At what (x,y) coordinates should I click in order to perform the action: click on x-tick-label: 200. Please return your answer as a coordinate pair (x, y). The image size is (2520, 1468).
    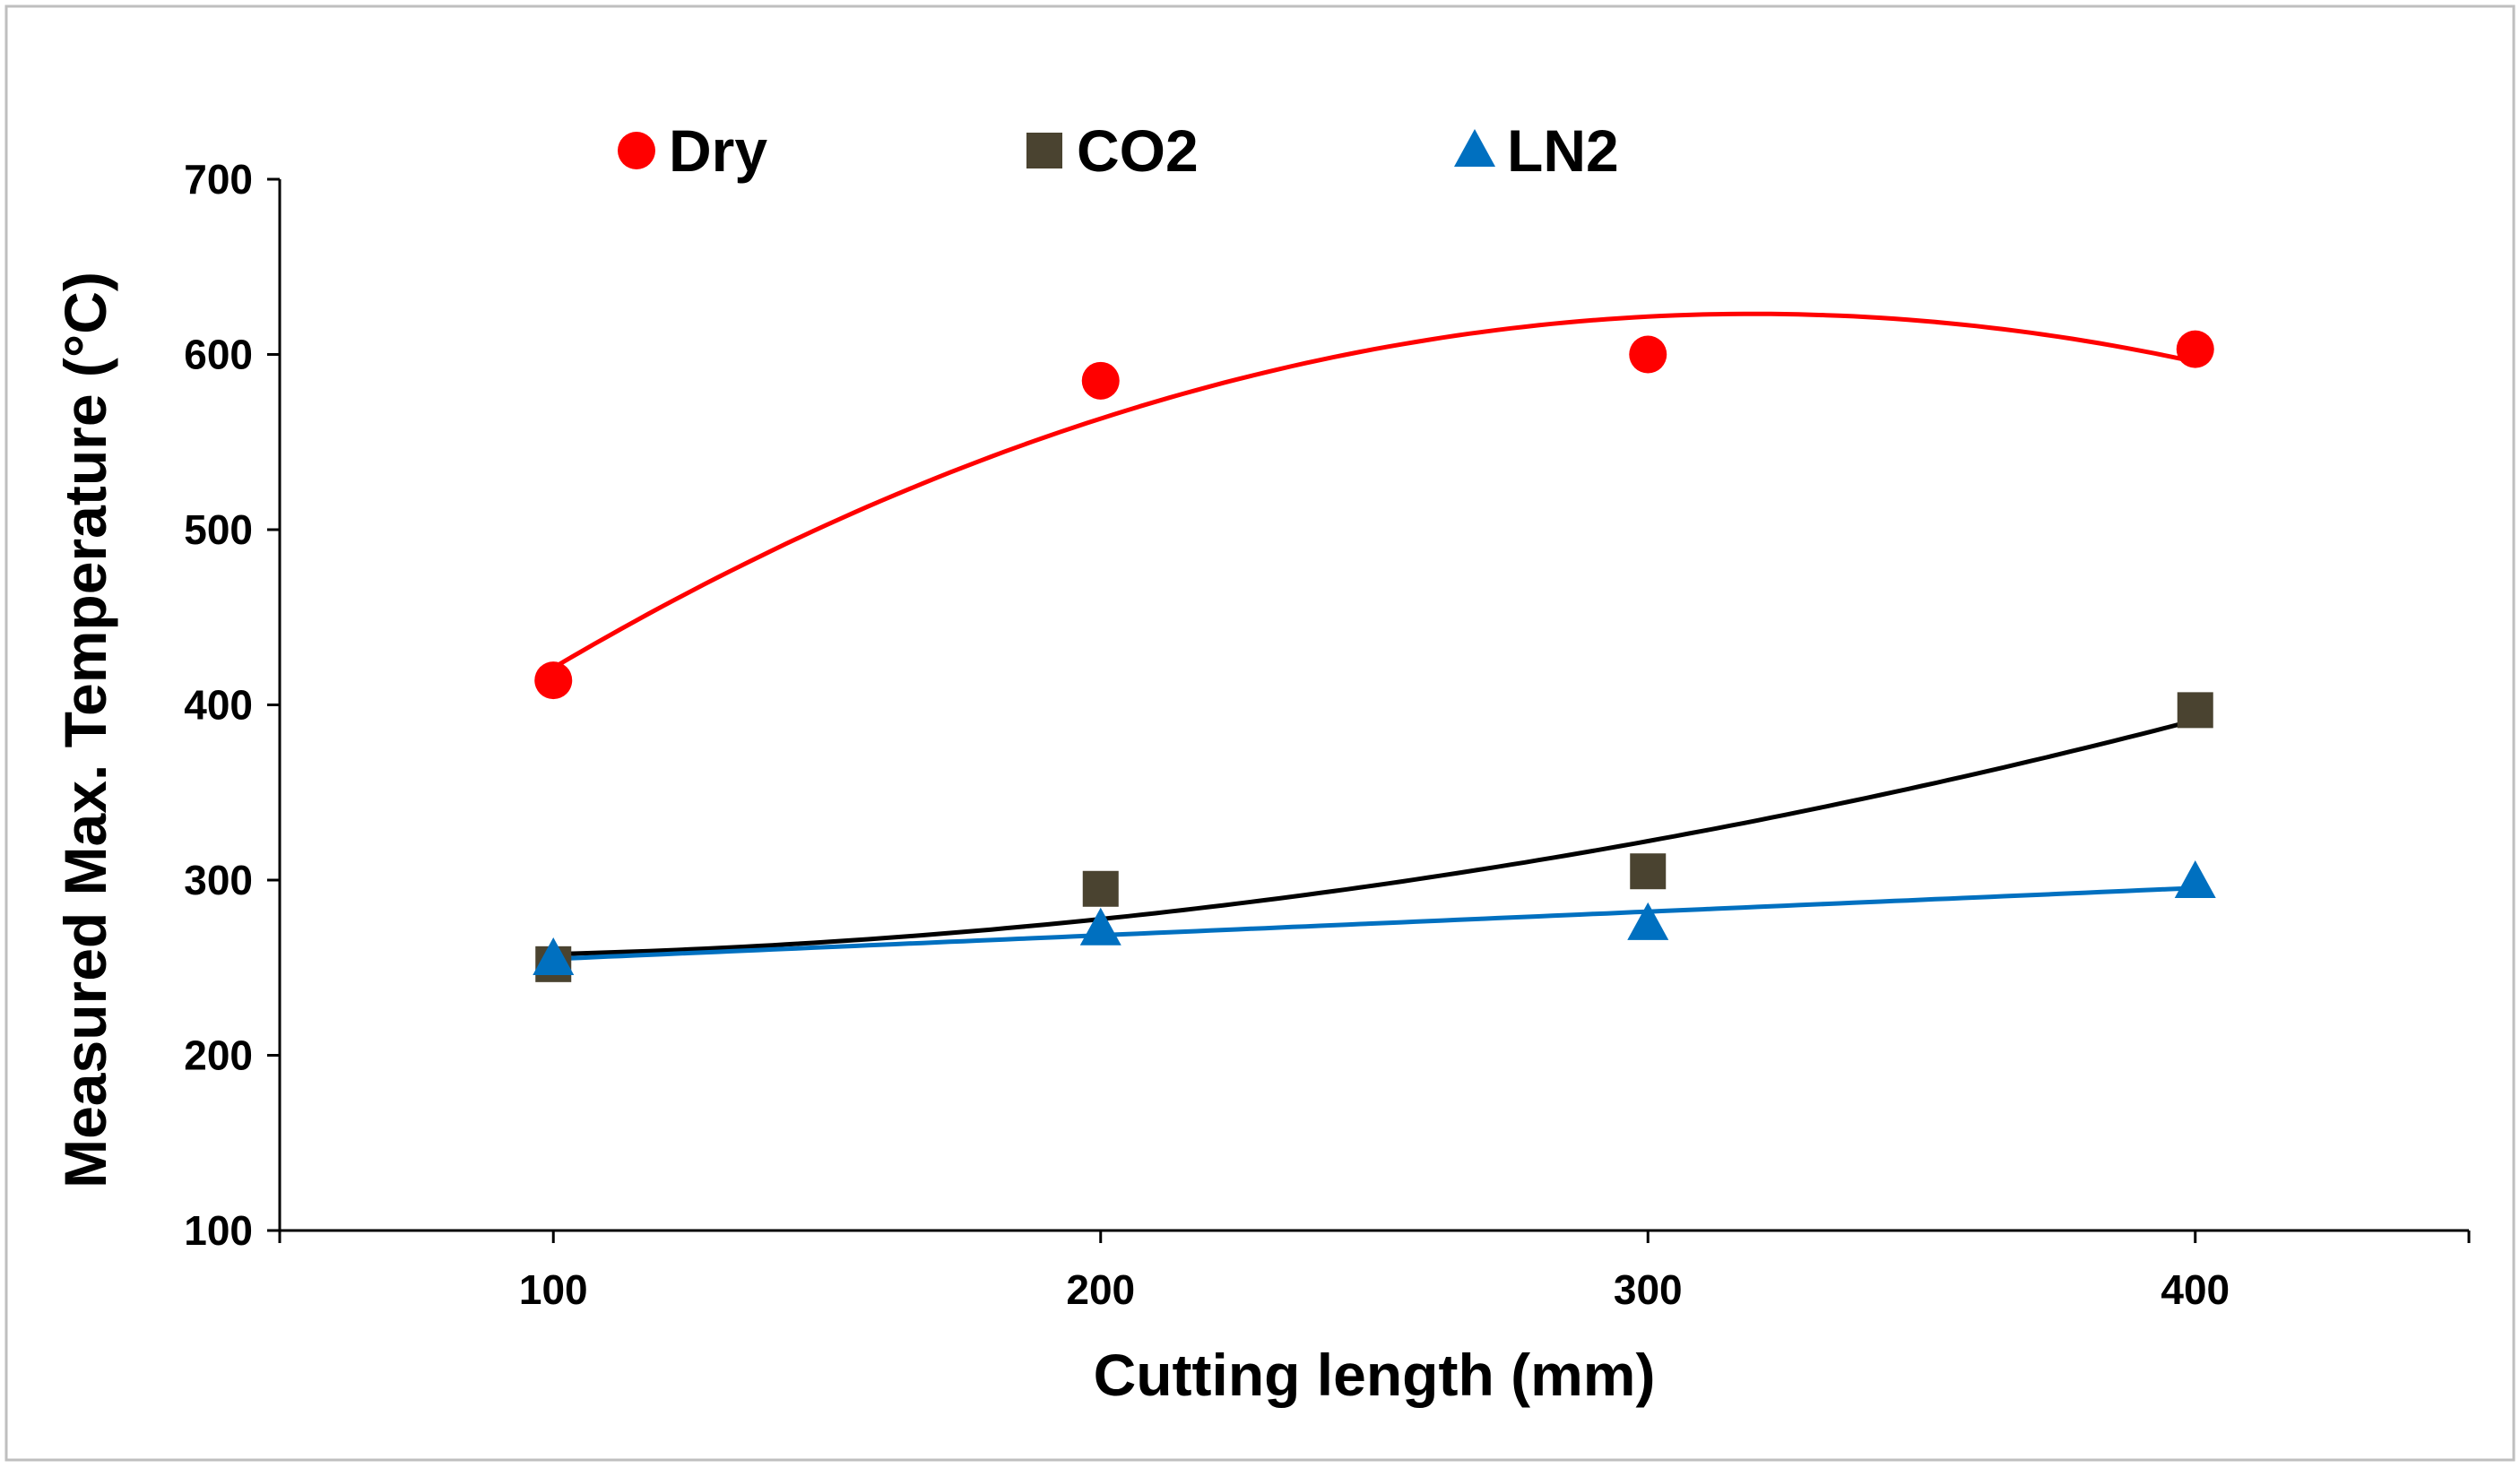
    Looking at the image, I should click on (1100, 1289).